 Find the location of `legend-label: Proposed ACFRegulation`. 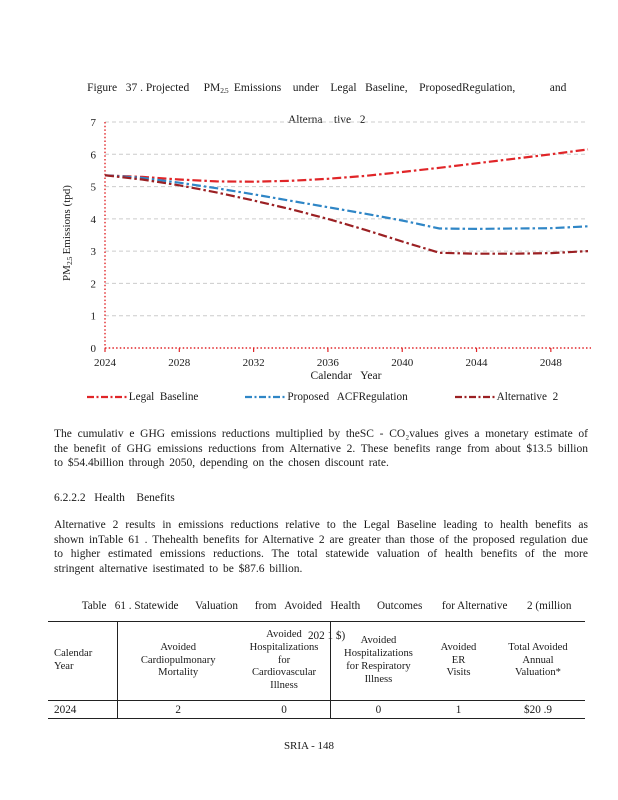

legend-label: Proposed ACFRegulation is located at coordinates (347, 397).